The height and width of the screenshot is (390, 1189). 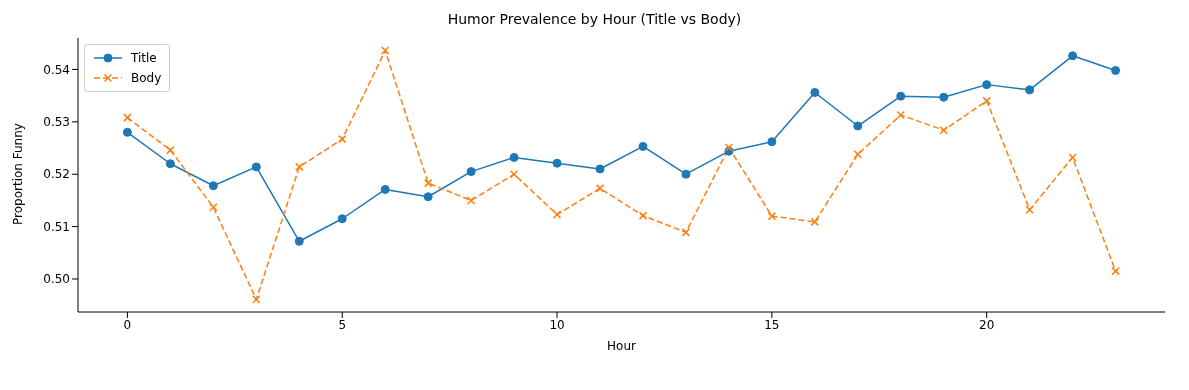 I want to click on x-axis-title: Hour, so click(x=622, y=346).